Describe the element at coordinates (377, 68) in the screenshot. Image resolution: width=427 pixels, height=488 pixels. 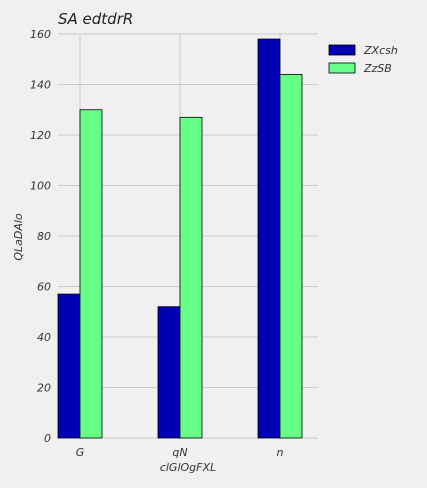
I see `legend-label: ZzSB` at that location.